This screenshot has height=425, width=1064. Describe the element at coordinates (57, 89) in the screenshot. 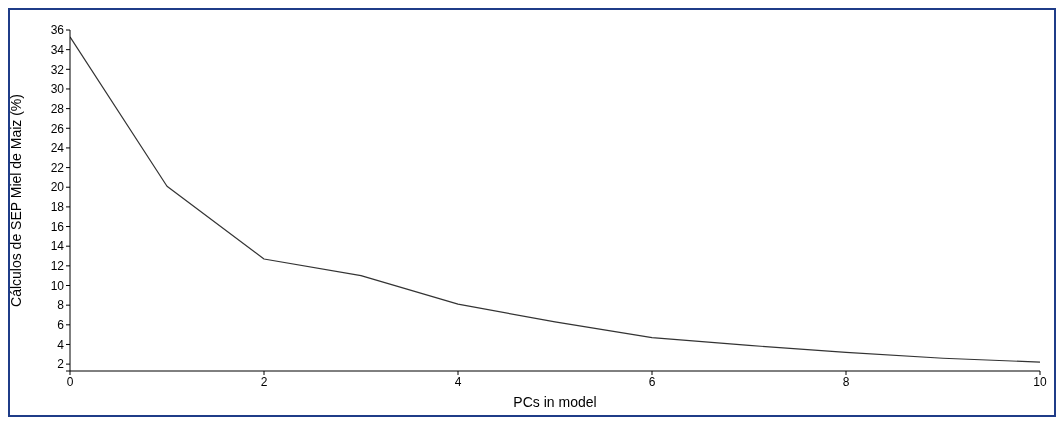

I see `y-tick-label: 30` at that location.